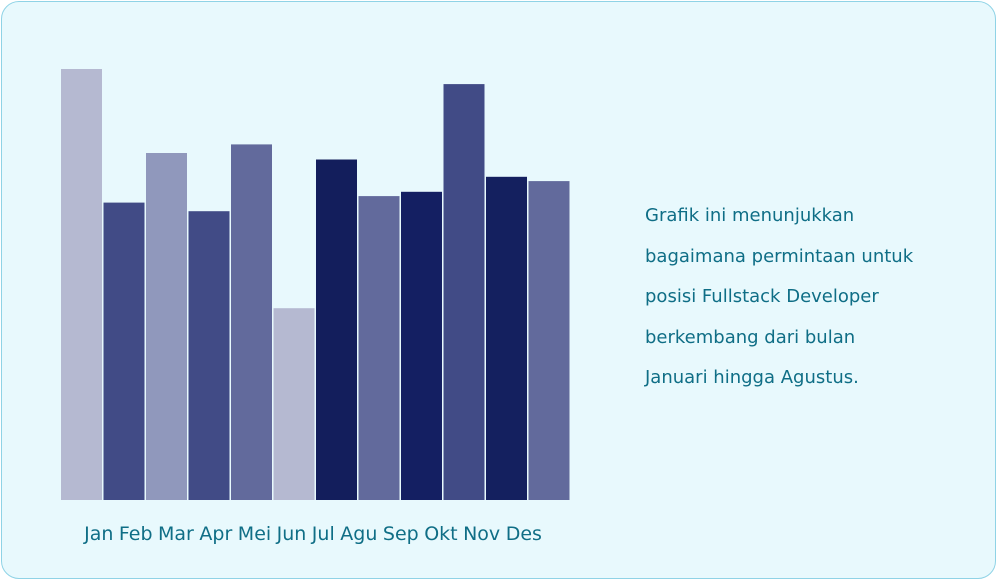 The width and height of the screenshot is (999, 582). Describe the element at coordinates (401, 534) in the screenshot. I see `x-tick-label-sep: Sep` at that location.